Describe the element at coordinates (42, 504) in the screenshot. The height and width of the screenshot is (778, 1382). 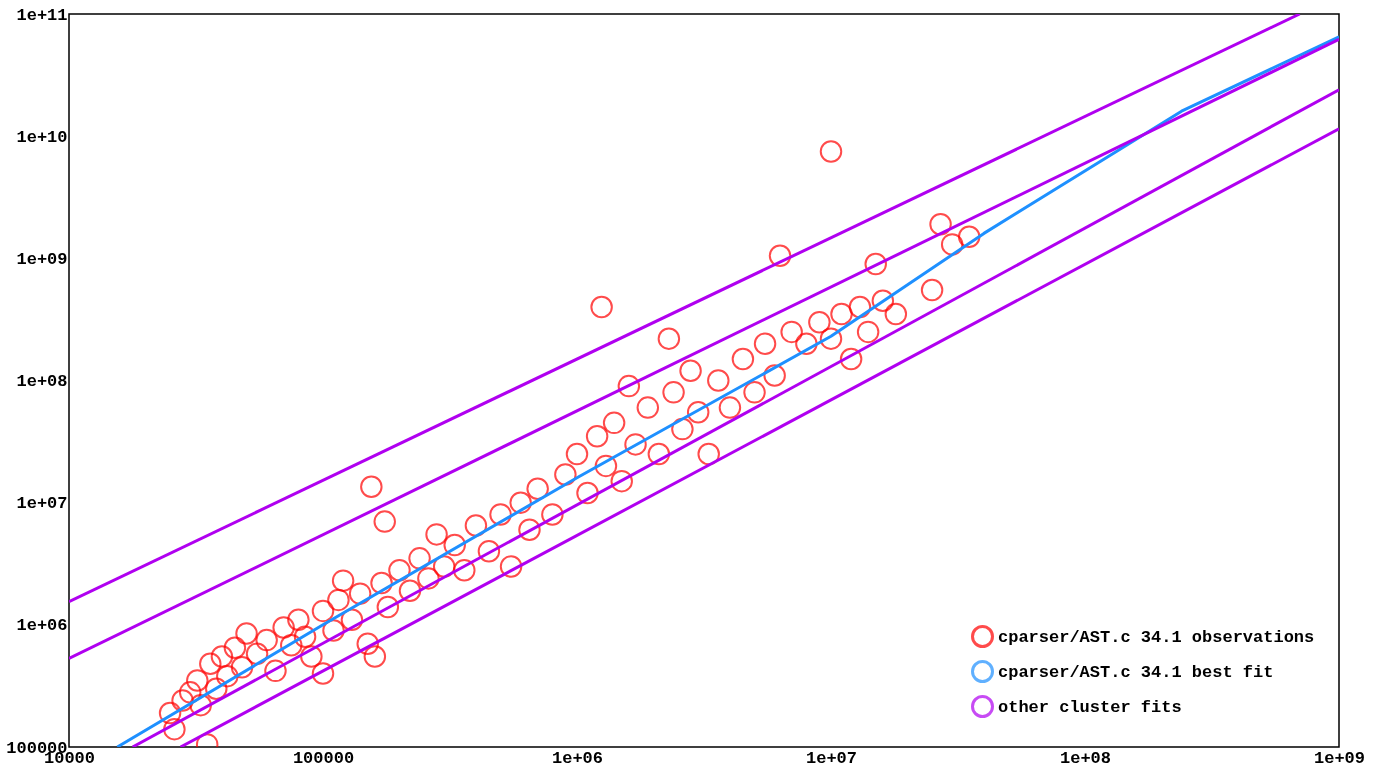
I see `y-tick-label: 1e+07` at that location.